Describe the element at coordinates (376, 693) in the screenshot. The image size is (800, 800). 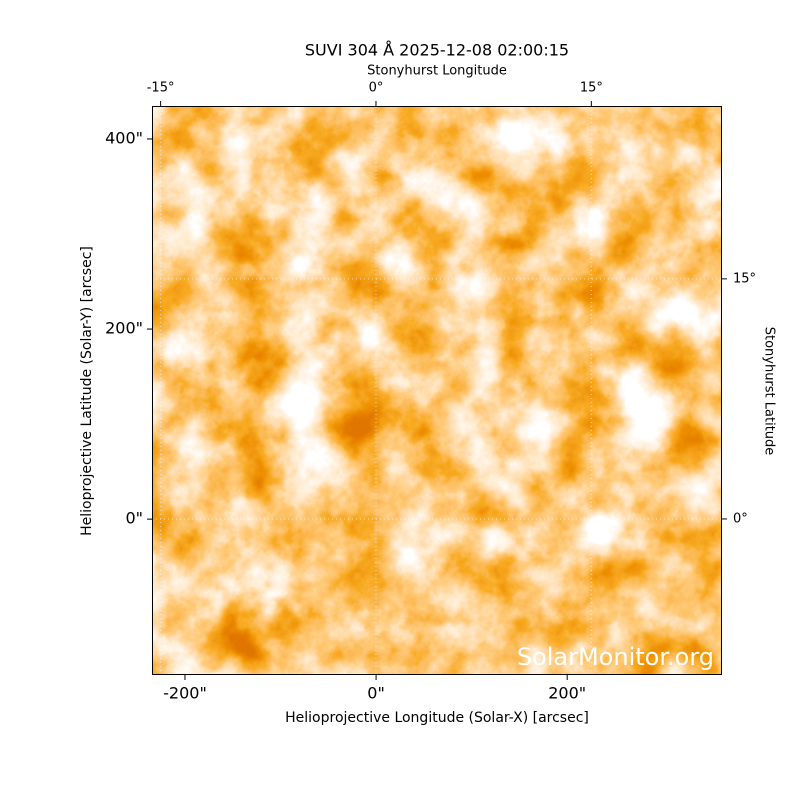
I see `x-tick-label: 0"` at that location.